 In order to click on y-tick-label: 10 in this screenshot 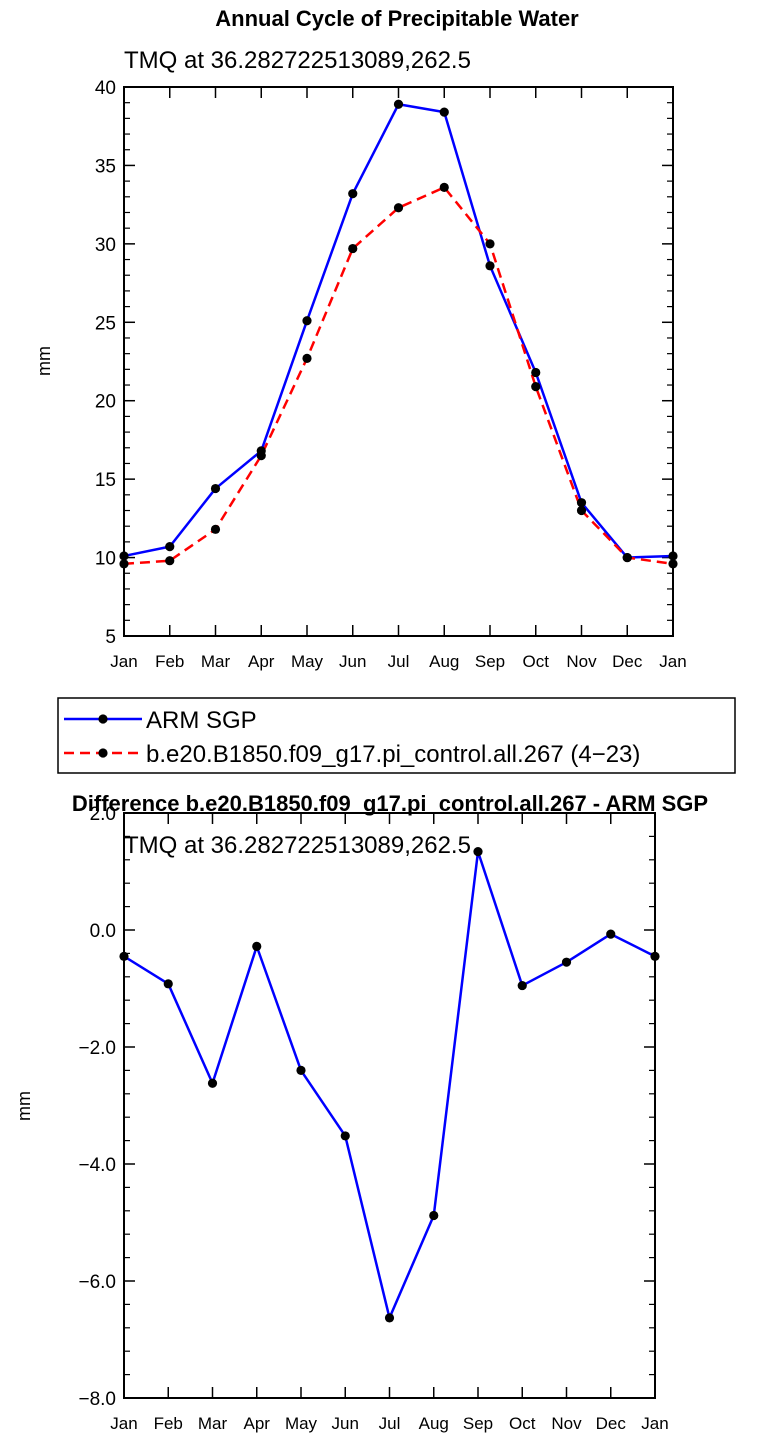, I will do `click(105, 559)`.